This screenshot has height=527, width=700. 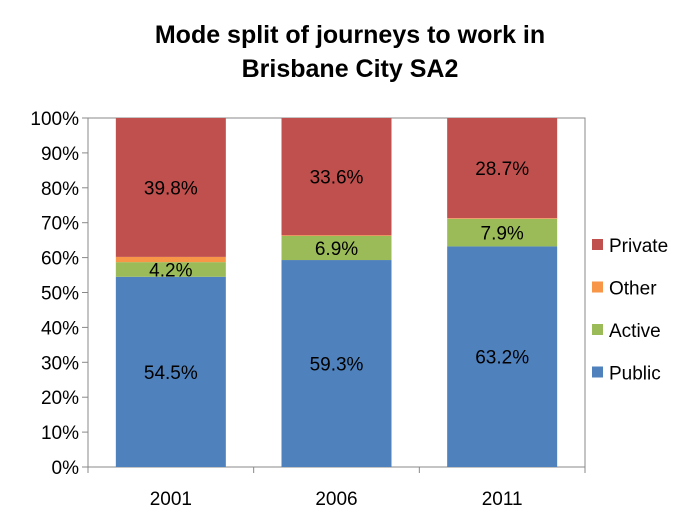 I want to click on data-label: 28.7%, so click(x=502, y=169).